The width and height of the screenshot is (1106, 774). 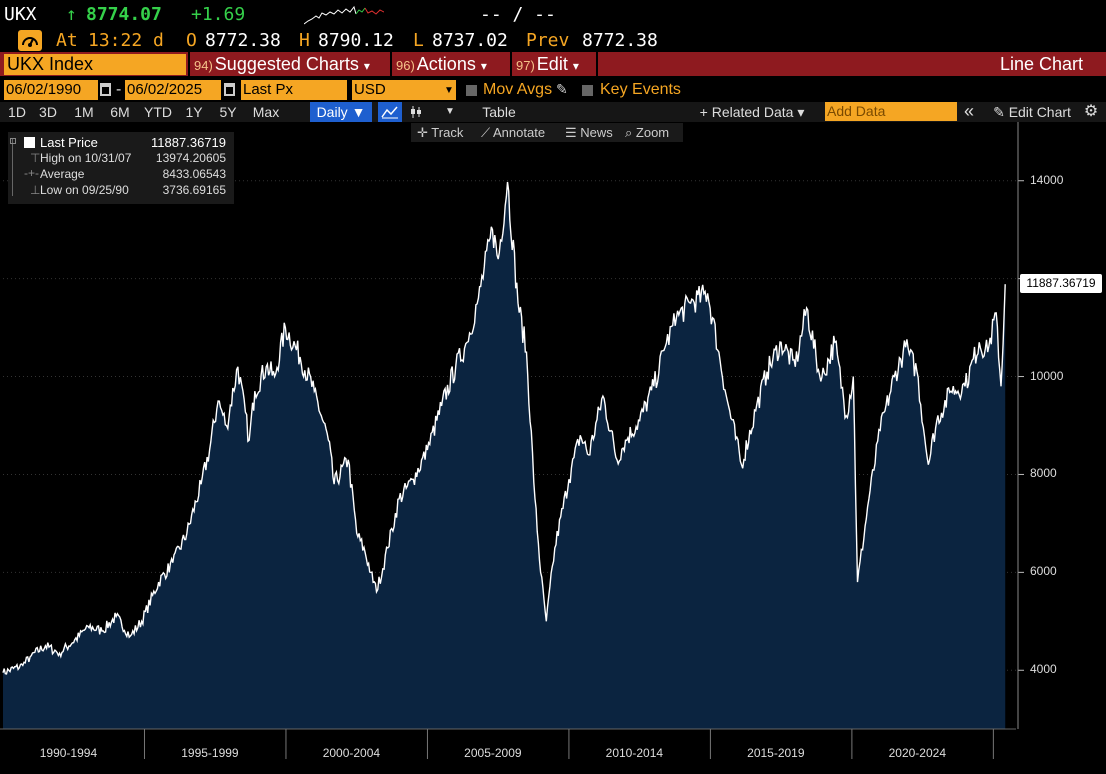 What do you see at coordinates (30, 40) in the screenshot?
I see `gauge-icon` at bounding box center [30, 40].